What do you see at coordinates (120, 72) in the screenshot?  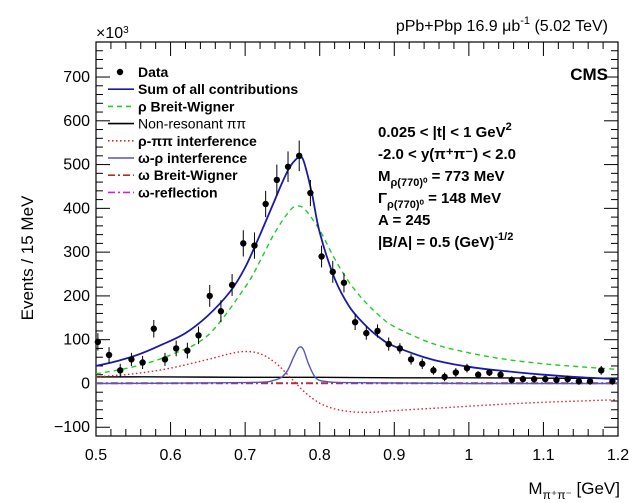 I see `legend-marker-data` at bounding box center [120, 72].